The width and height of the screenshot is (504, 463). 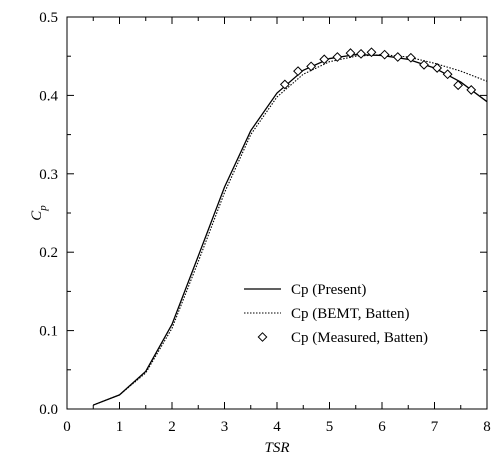 What do you see at coordinates (120, 427) in the screenshot?
I see `x-tick-label: 1` at bounding box center [120, 427].